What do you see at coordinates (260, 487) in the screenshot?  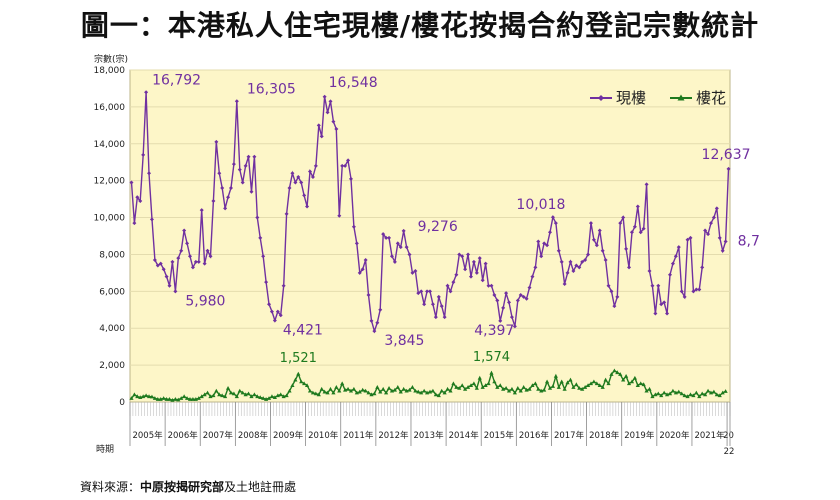 I see `source-suffix: 及土地註冊處` at bounding box center [260, 487].